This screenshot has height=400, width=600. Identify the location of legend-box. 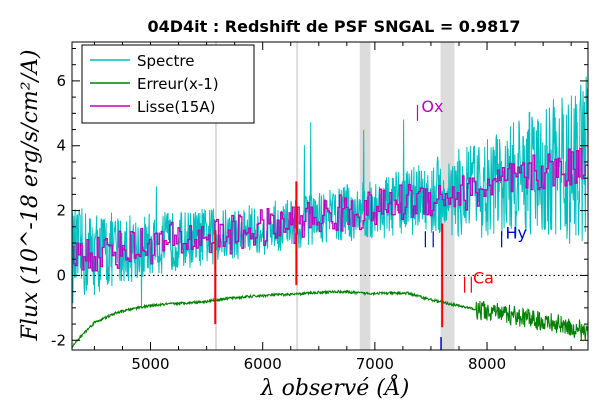
(168, 84).